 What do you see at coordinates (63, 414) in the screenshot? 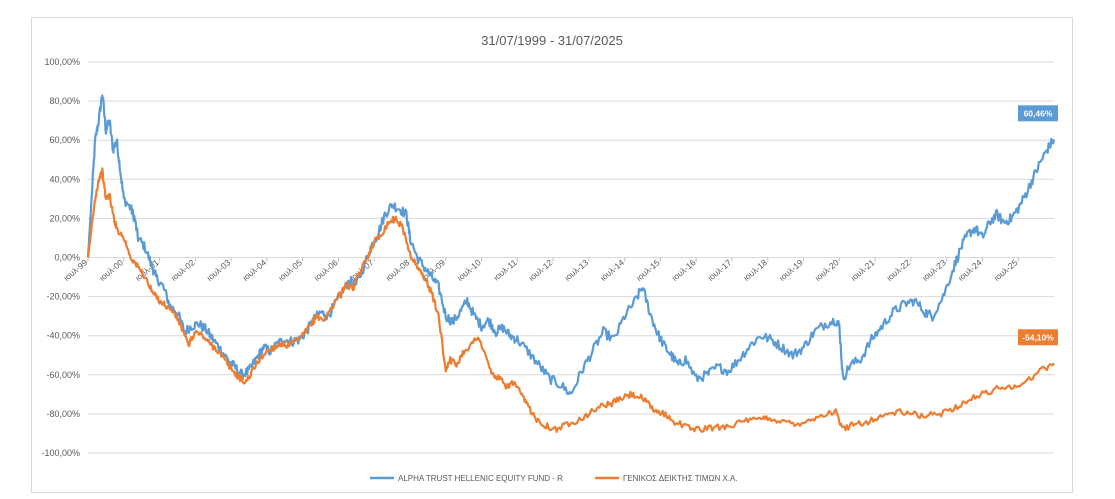
I see `y-tick-label: -80,00%` at bounding box center [63, 414].